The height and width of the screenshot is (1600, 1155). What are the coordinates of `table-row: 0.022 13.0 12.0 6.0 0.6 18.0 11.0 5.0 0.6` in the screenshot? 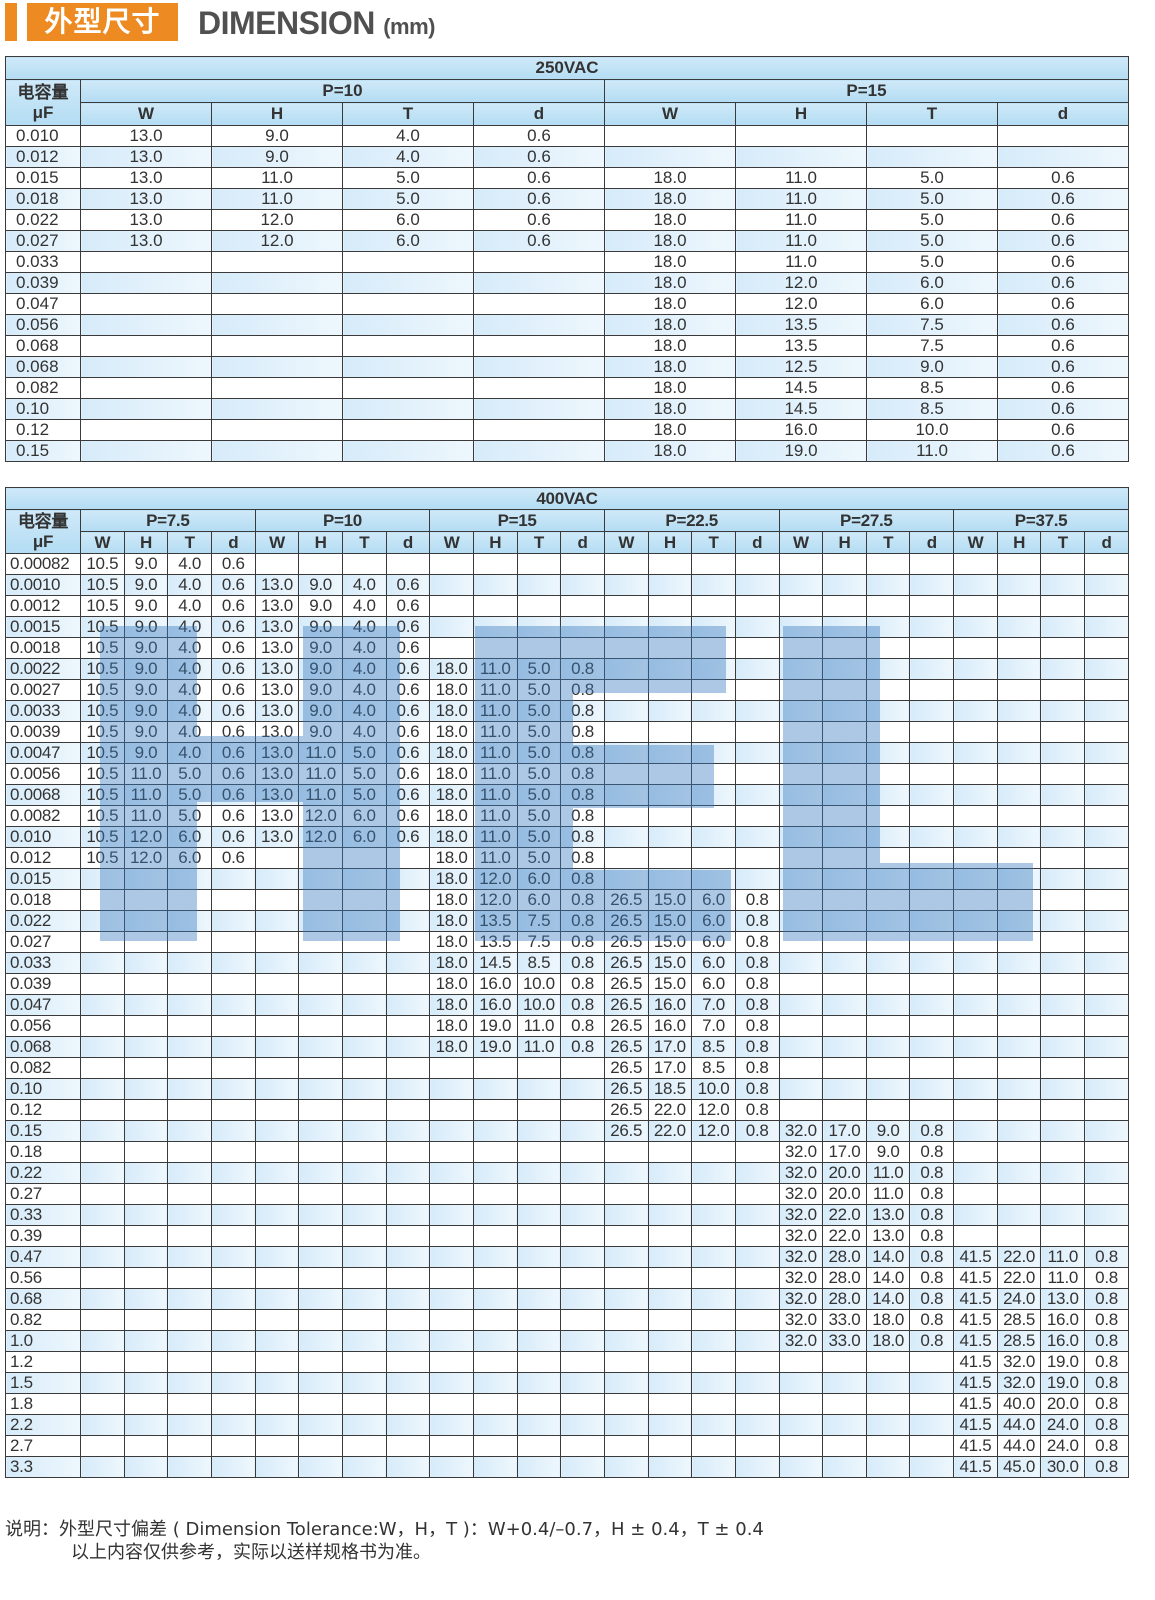 It's located at (567, 220).